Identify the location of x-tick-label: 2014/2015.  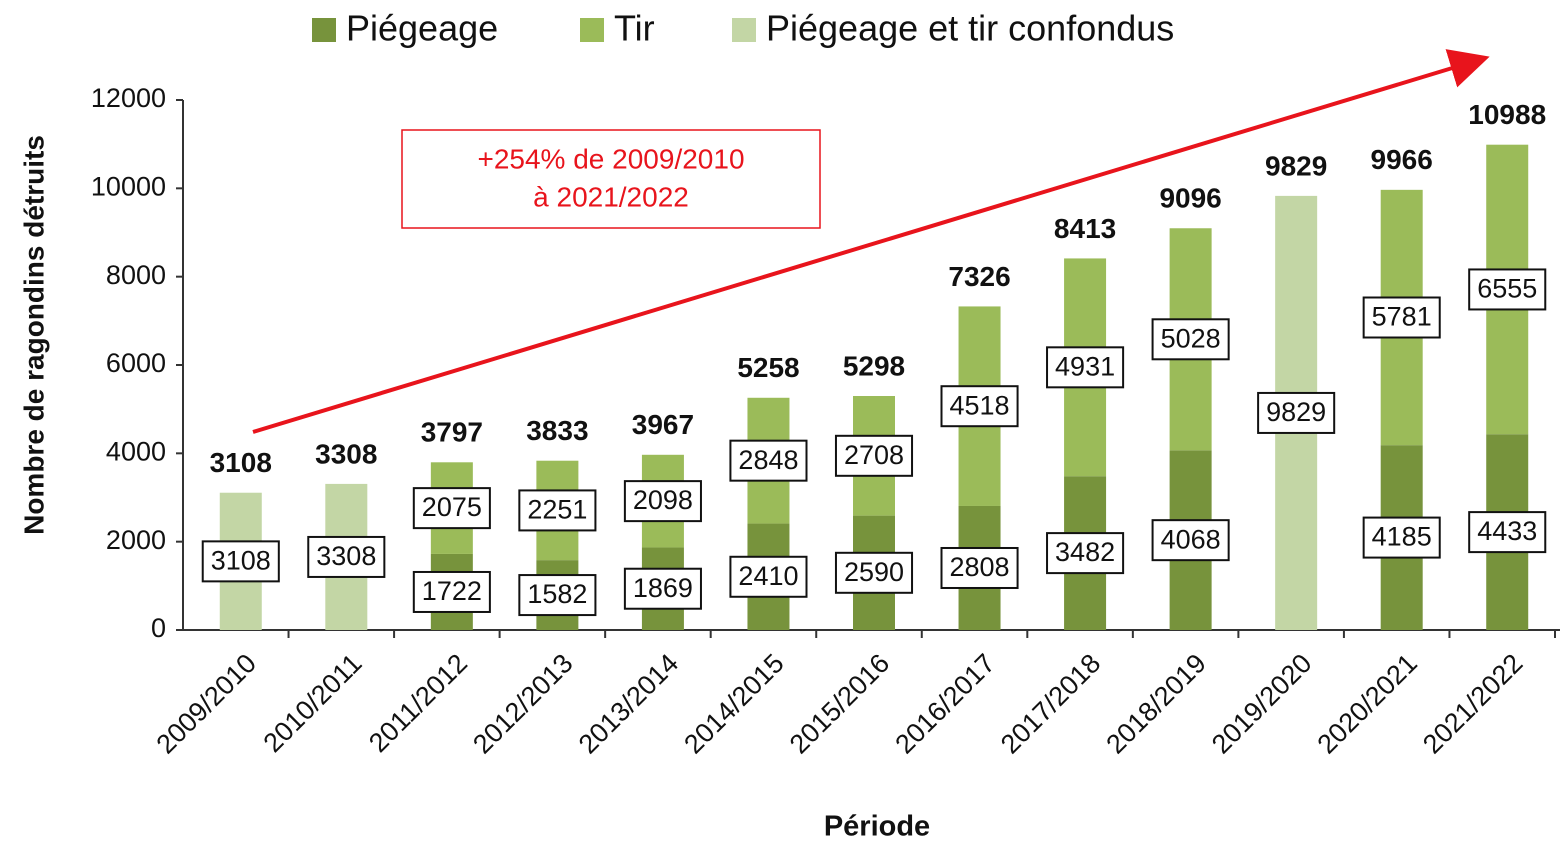
(733, 703).